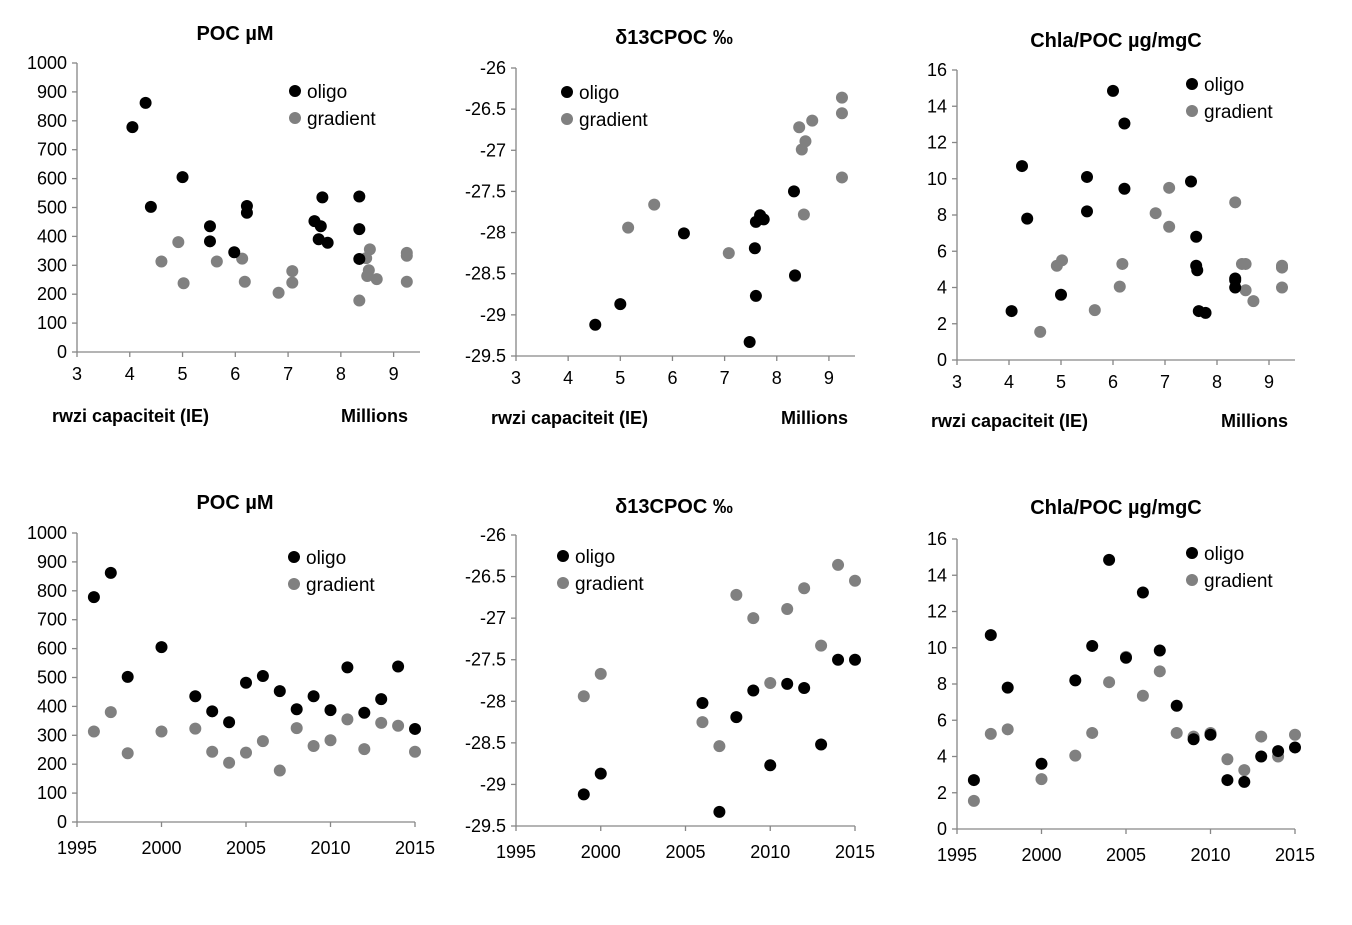 The image size is (1352, 925). I want to click on y-tick-label: 700, so click(52, 620).